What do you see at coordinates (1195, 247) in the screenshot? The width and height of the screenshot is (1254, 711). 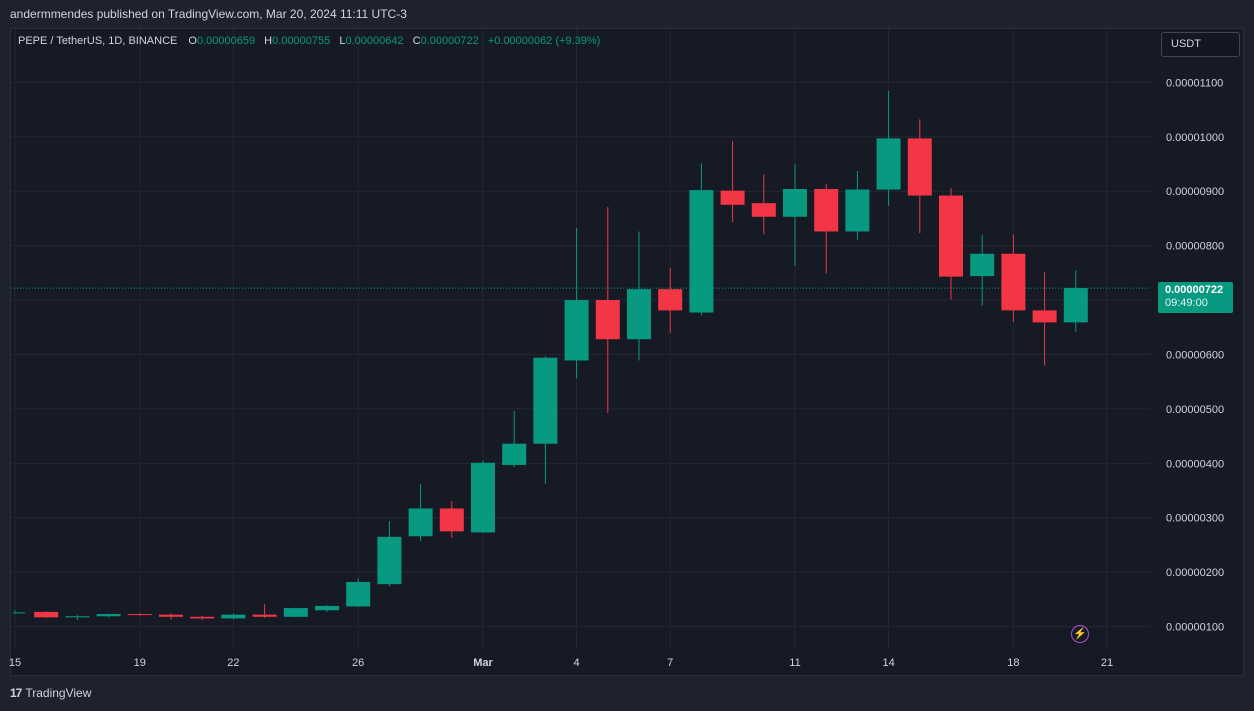 I see `y-tick-label: 0.00000800` at bounding box center [1195, 247].